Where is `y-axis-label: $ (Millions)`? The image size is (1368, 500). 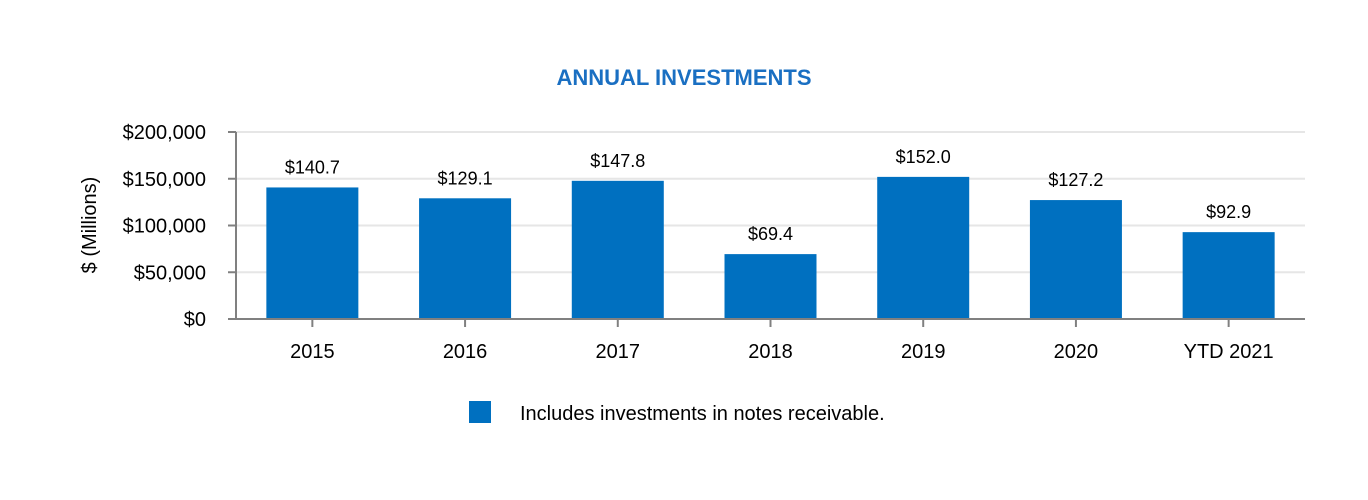 y-axis-label: $ (Millions) is located at coordinates (90, 225).